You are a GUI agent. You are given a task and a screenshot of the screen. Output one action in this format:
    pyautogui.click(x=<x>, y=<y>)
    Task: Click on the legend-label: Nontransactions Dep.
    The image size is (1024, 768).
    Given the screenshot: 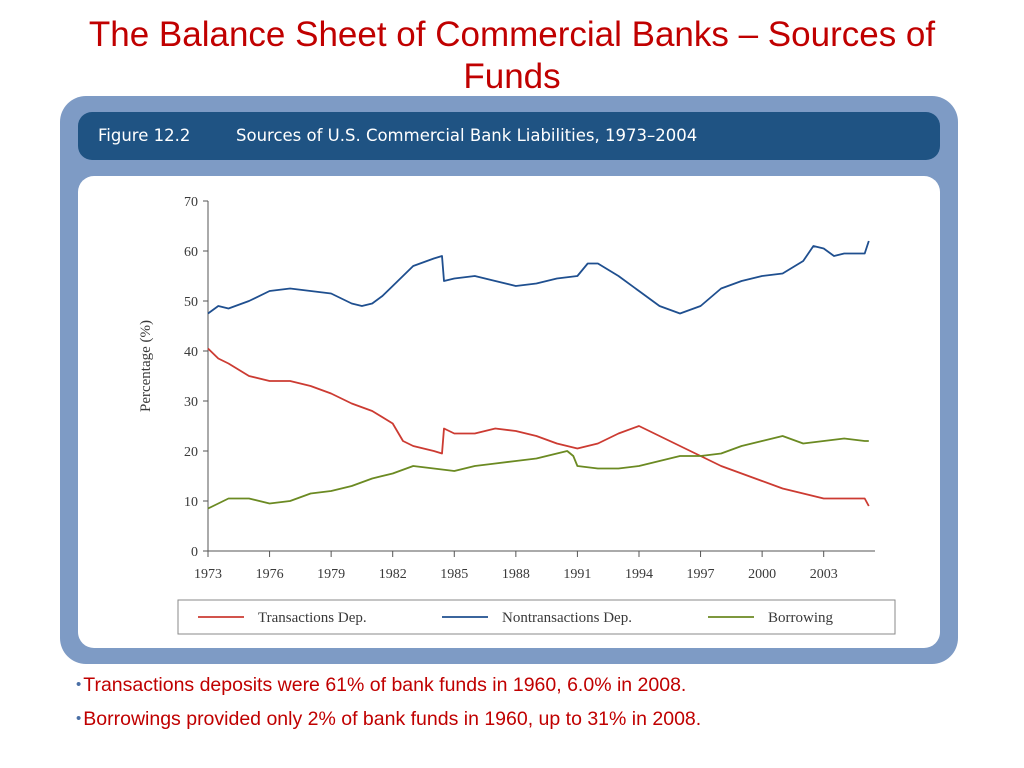 What is the action you would take?
    pyautogui.click(x=567, y=618)
    